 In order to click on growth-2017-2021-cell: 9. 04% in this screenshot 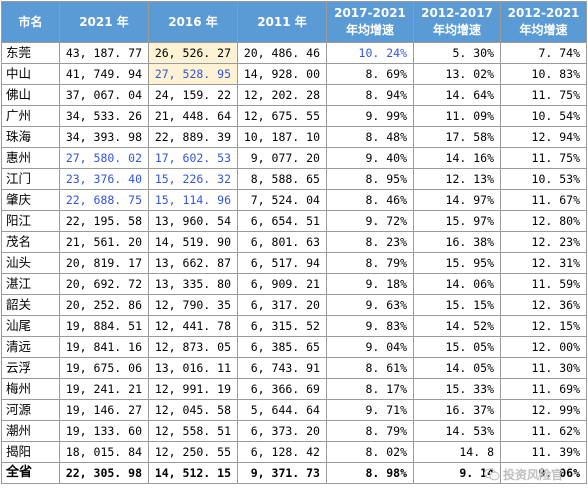, I will do `click(370, 347)`.